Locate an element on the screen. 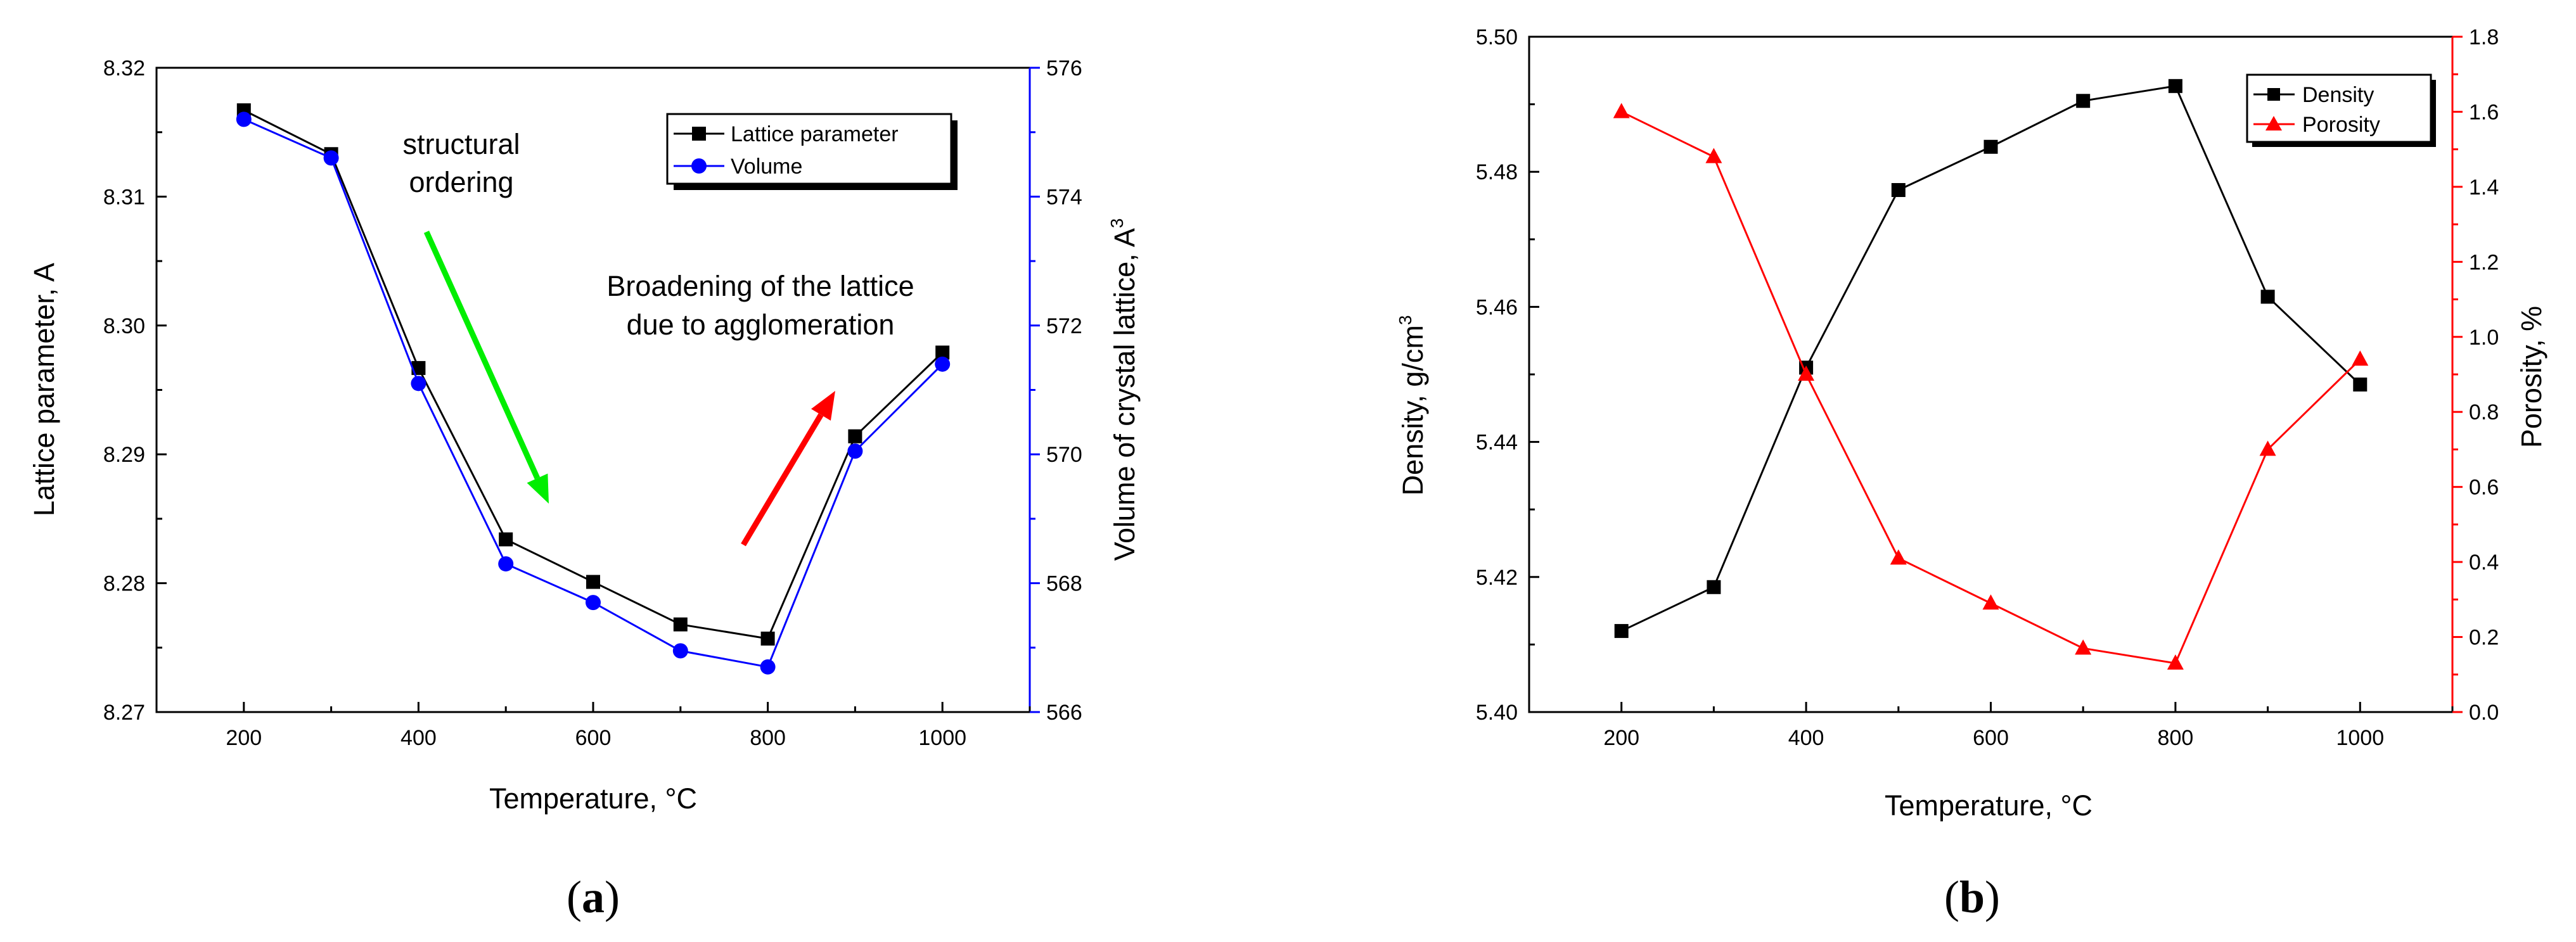 This screenshot has height=942, width=2576. left-y-tick-label: 8.27 is located at coordinates (124, 713).